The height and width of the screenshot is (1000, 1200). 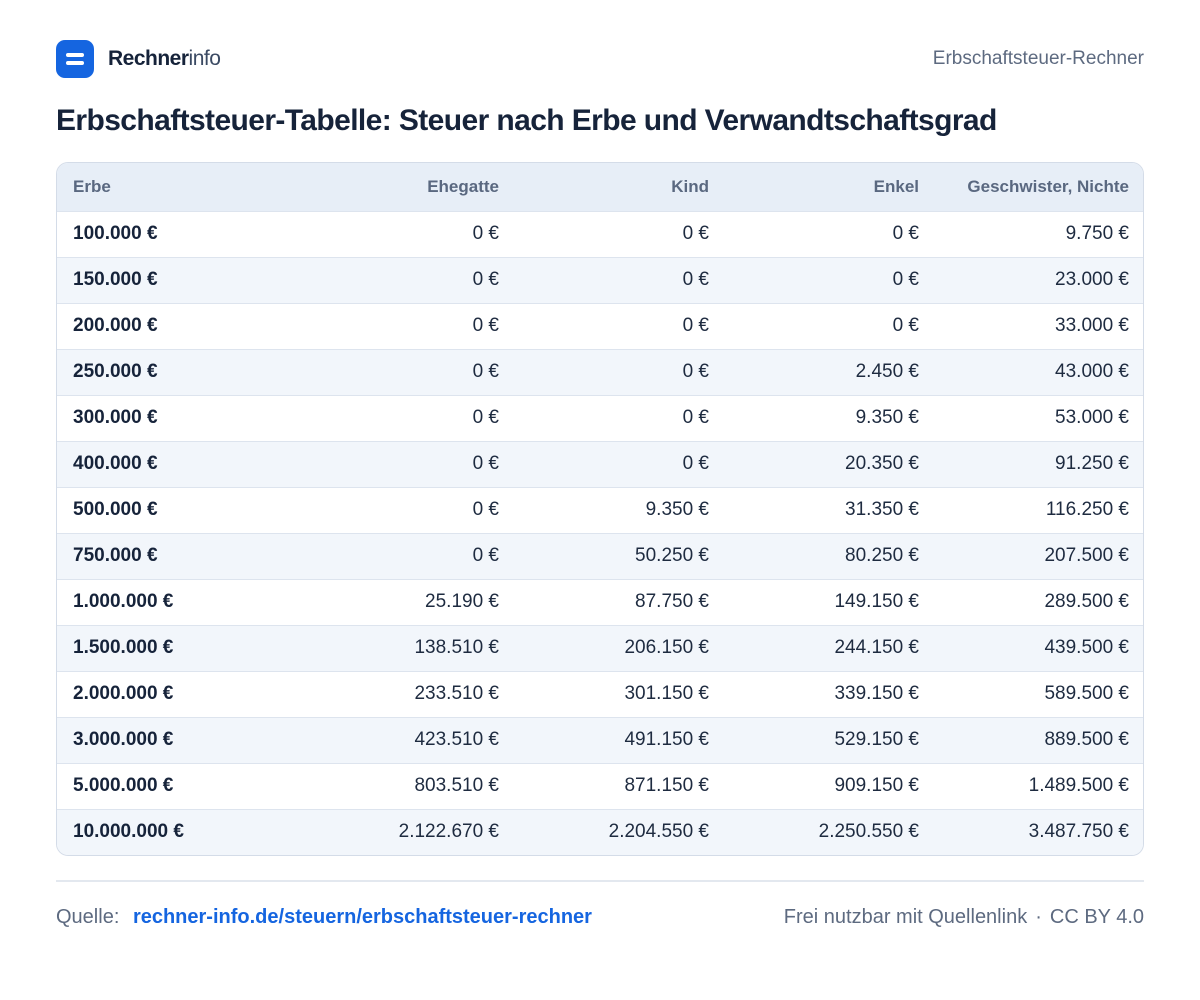 What do you see at coordinates (1086, 601) in the screenshot?
I see `cell-tax-amount: 289.500 €` at bounding box center [1086, 601].